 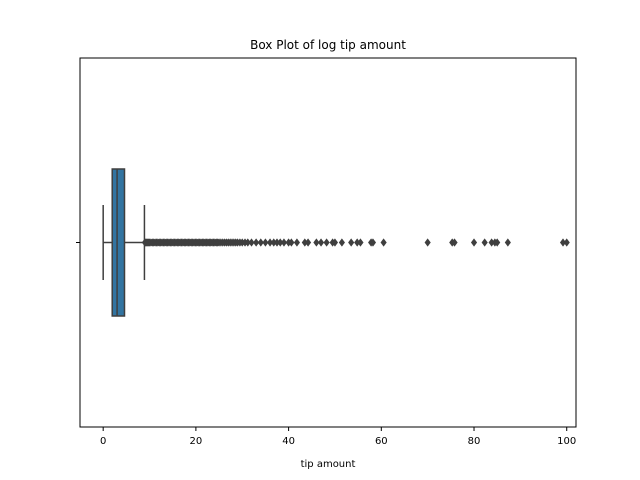 I want to click on x-tick-label: 0, so click(x=103, y=441).